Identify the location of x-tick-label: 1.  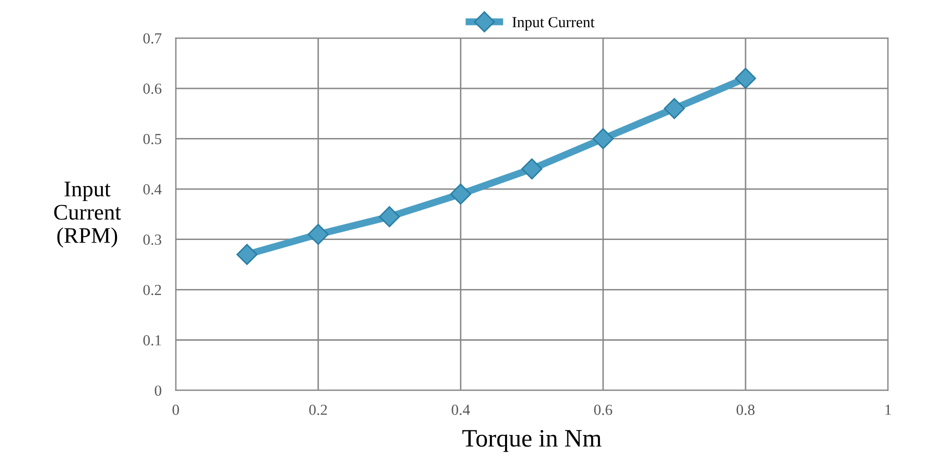
(888, 409).